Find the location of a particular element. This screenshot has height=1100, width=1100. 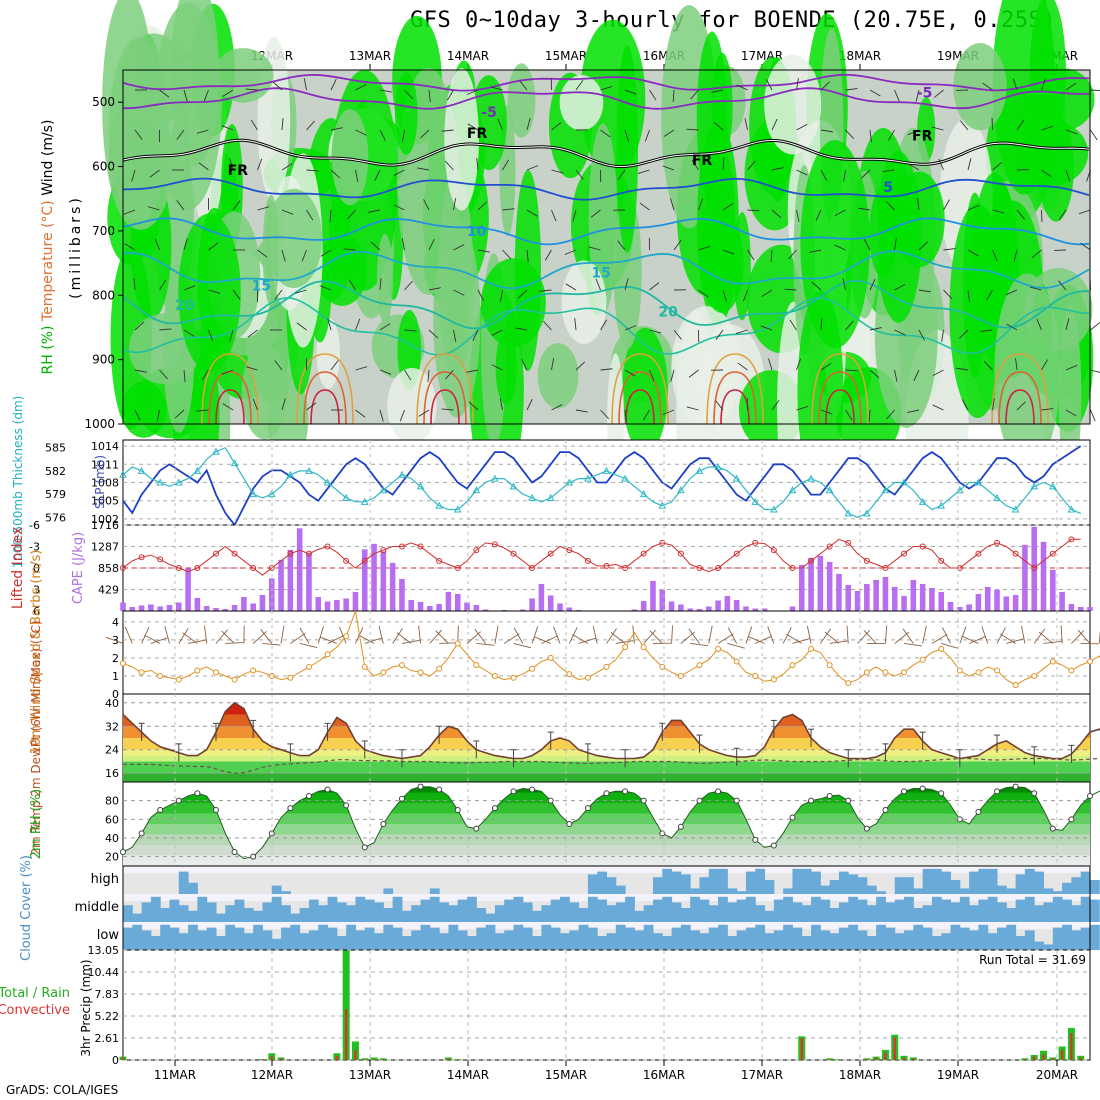

date-label-bottom: 12MAR is located at coordinates (272, 1075).